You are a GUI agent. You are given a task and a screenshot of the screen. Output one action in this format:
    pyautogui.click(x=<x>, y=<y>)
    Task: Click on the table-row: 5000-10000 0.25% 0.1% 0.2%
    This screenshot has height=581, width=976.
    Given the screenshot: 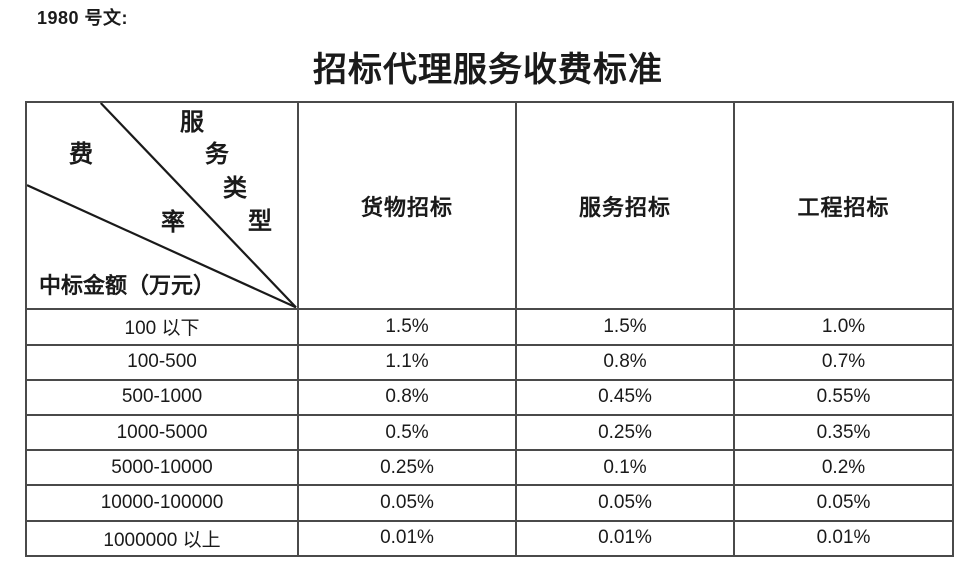 What is the action you would take?
    pyautogui.click(x=489, y=468)
    